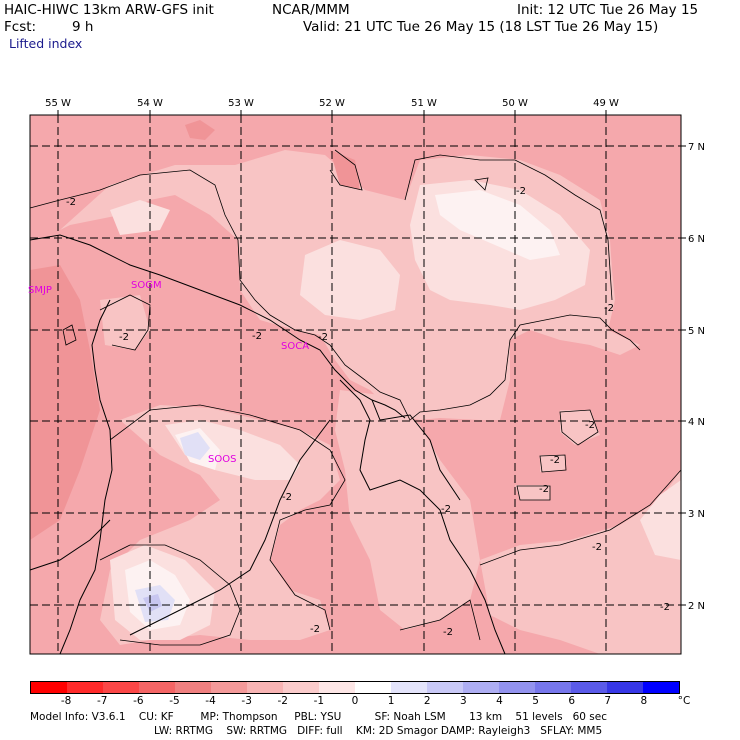 Image resolution: width=740 pixels, height=740 pixels. What do you see at coordinates (295, 346) in the screenshot?
I see `station-soca: SOCA` at bounding box center [295, 346].